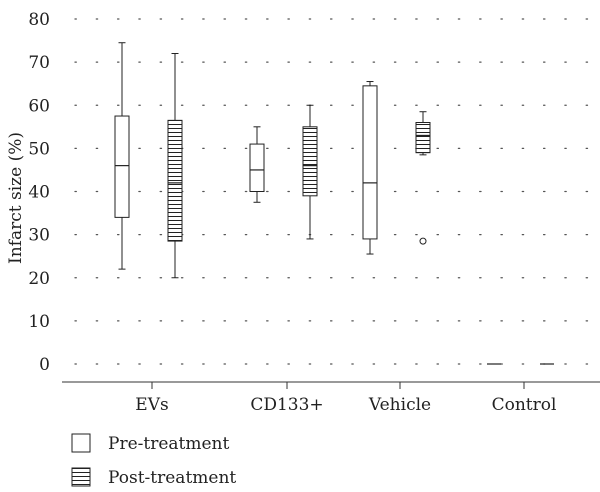 Image resolution: width=600 pixels, height=492 pixels. Describe the element at coordinates (151, 405) in the screenshot. I see `x-tick-label: EVs` at that location.